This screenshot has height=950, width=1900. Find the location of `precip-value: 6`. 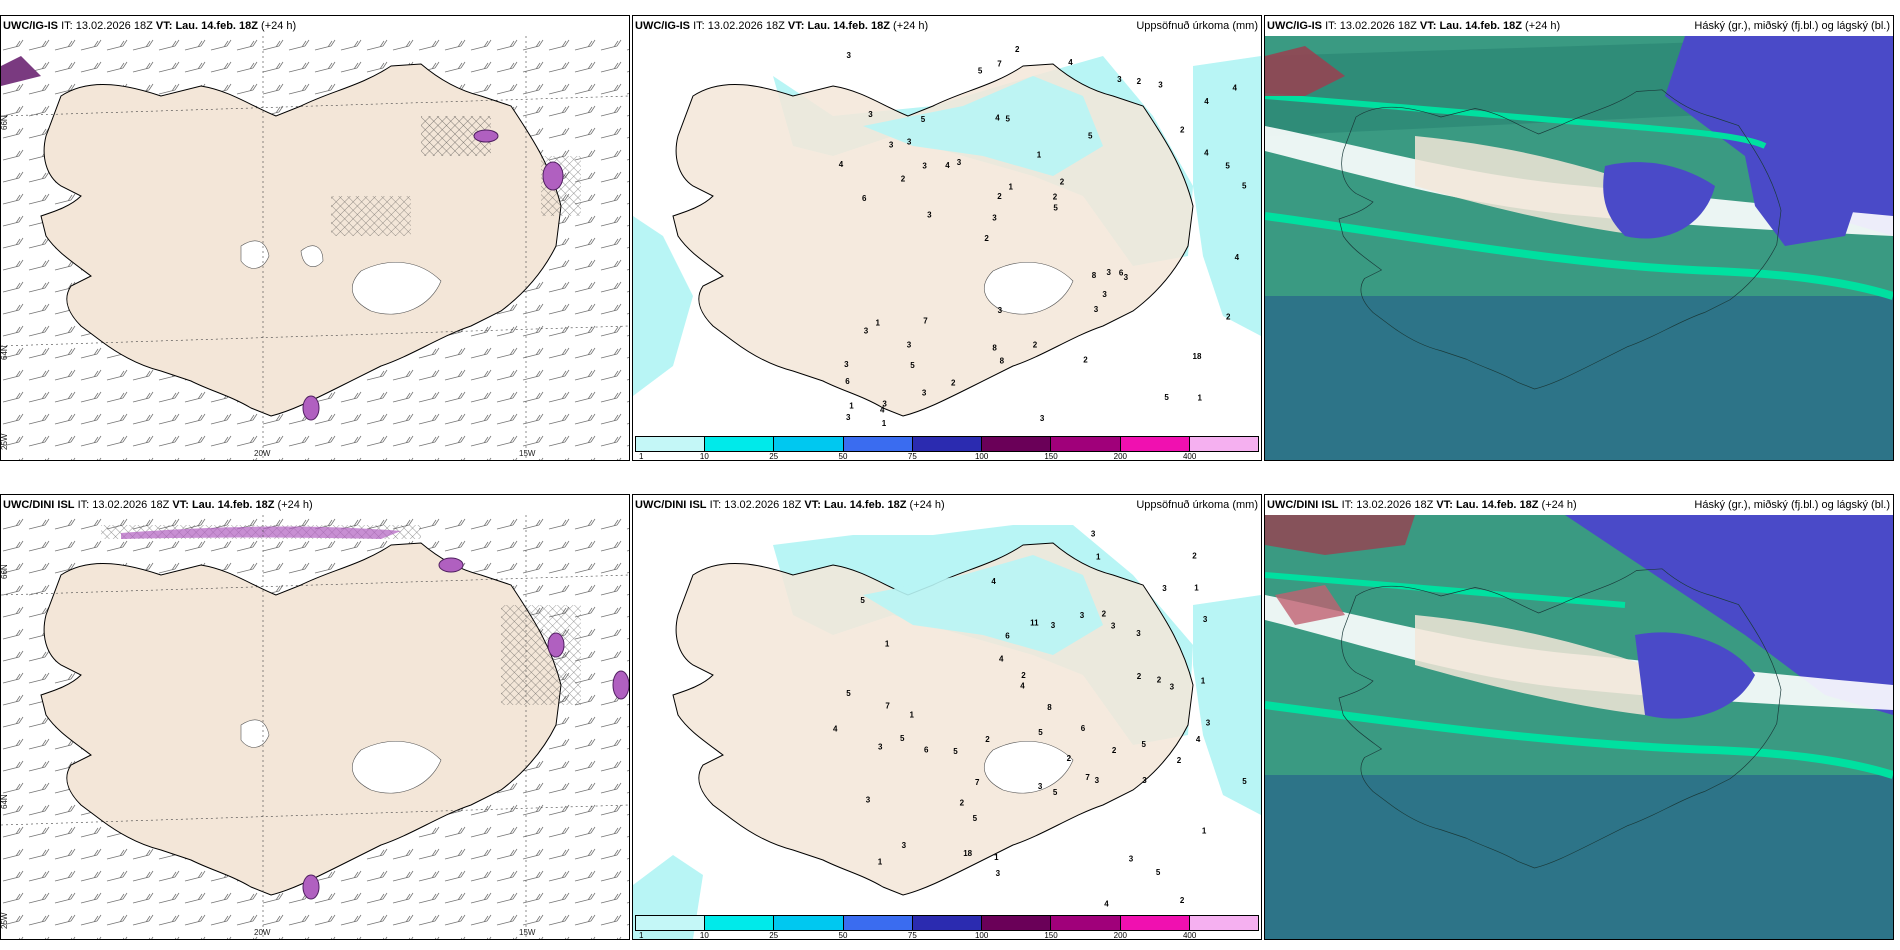

precip-value: 6 is located at coordinates (864, 198).